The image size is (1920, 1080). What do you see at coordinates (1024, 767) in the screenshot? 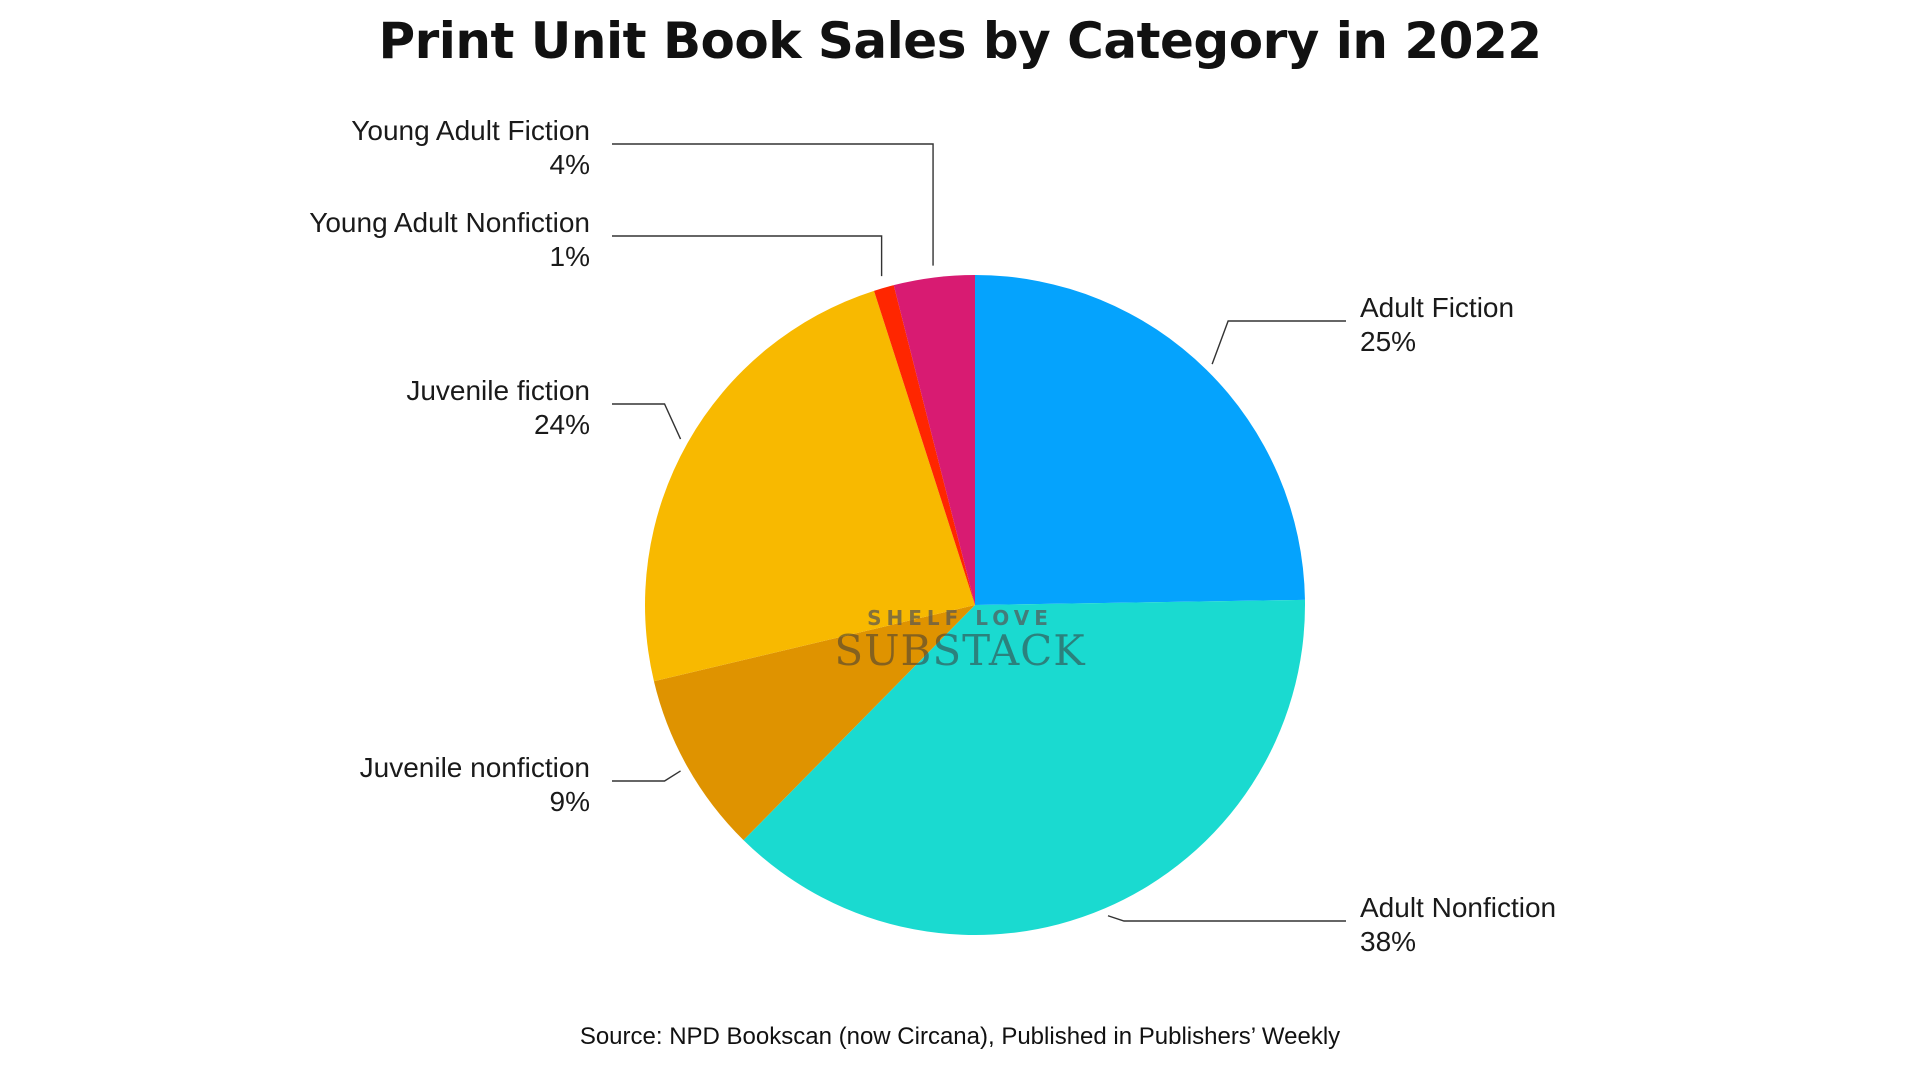
I see `slice-adult-nonfiction` at bounding box center [1024, 767].